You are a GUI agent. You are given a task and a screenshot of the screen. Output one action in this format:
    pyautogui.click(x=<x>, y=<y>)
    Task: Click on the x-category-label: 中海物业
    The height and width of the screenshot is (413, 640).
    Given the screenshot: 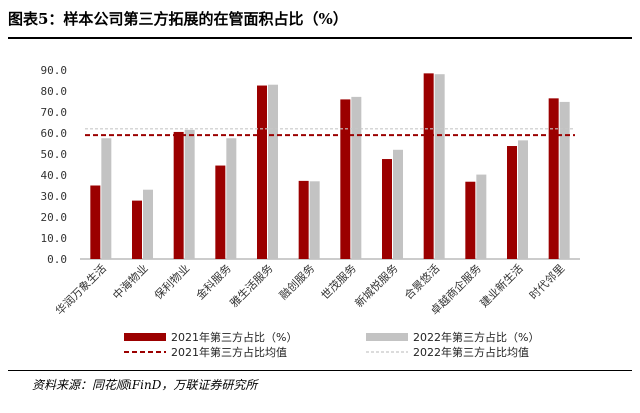 What is the action you would take?
    pyautogui.click(x=130, y=281)
    